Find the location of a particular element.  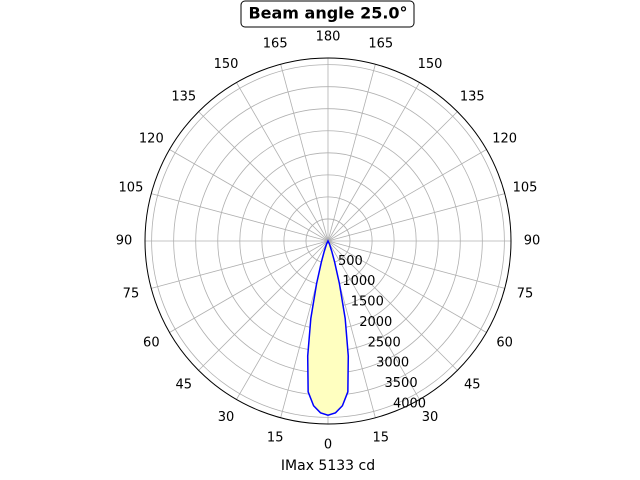

r-tick-label: 2500 is located at coordinates (384, 342).